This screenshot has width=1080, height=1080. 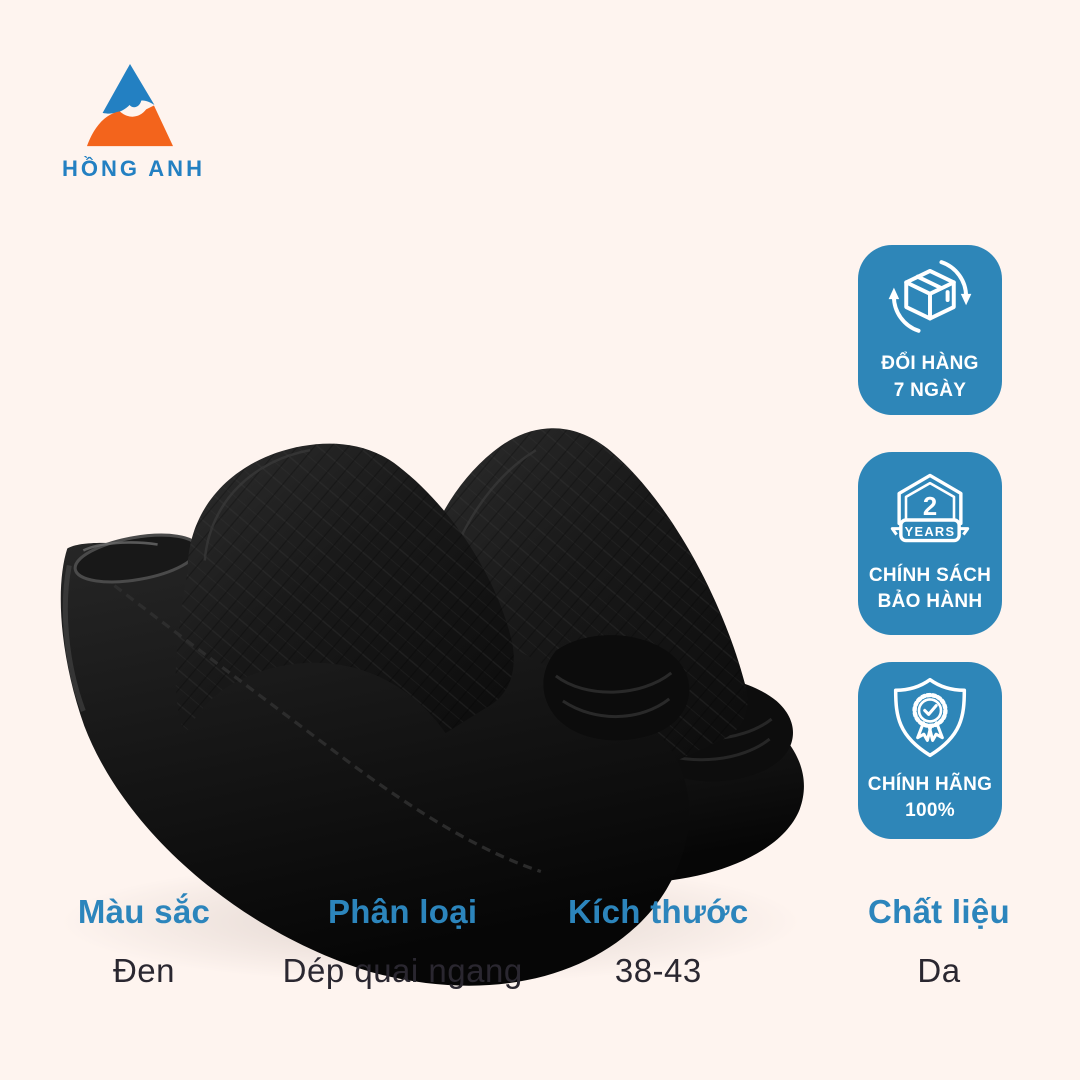 I want to click on brand-name: HỒNG ANH, so click(x=133, y=168).